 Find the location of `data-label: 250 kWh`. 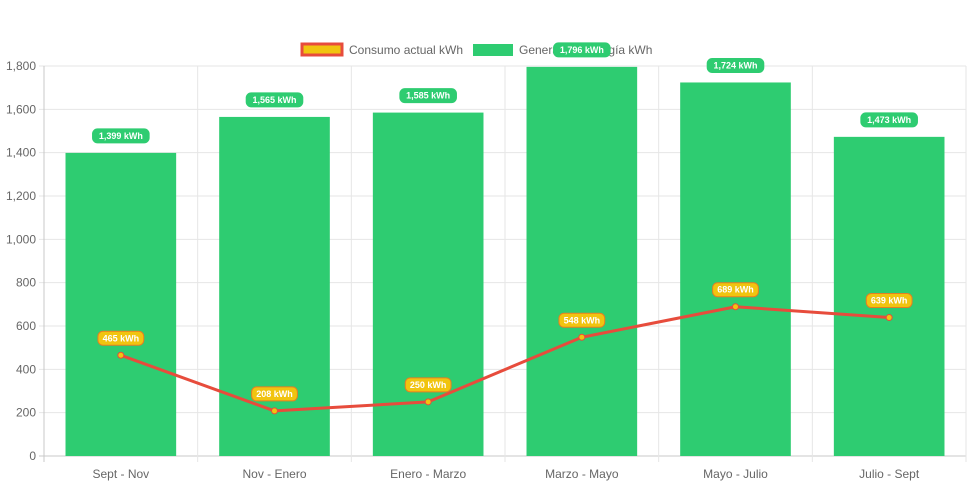

data-label: 250 kWh is located at coordinates (428, 385).